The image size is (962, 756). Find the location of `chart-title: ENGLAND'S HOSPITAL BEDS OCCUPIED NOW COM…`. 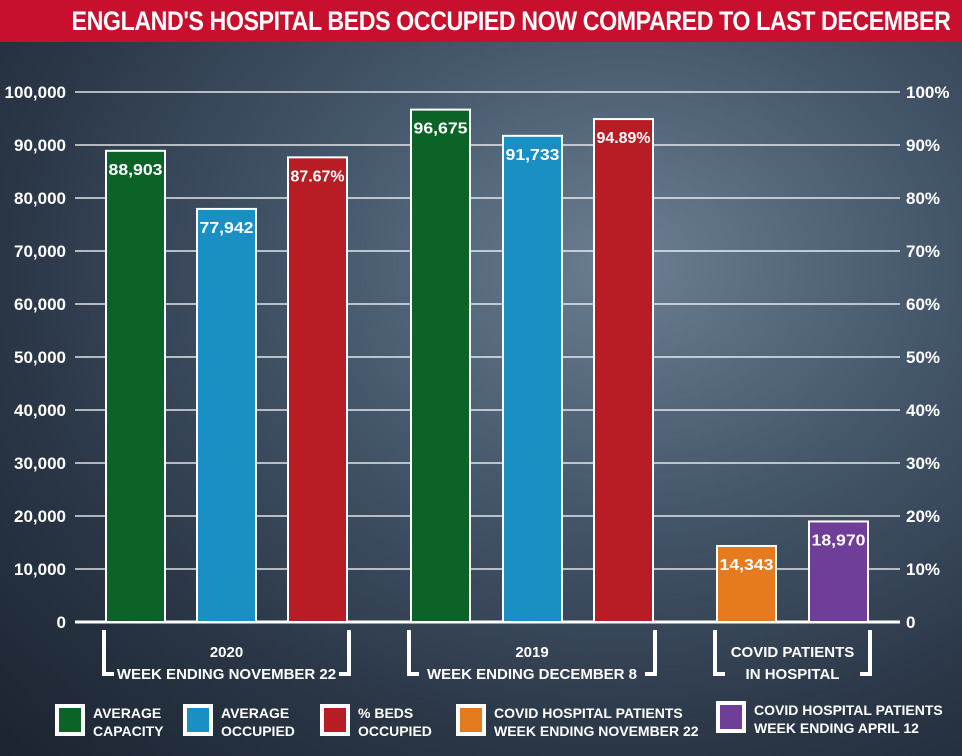

chart-title: ENGLAND'S HOSPITAL BEDS OCCUPIED NOW COM… is located at coordinates (481, 21).